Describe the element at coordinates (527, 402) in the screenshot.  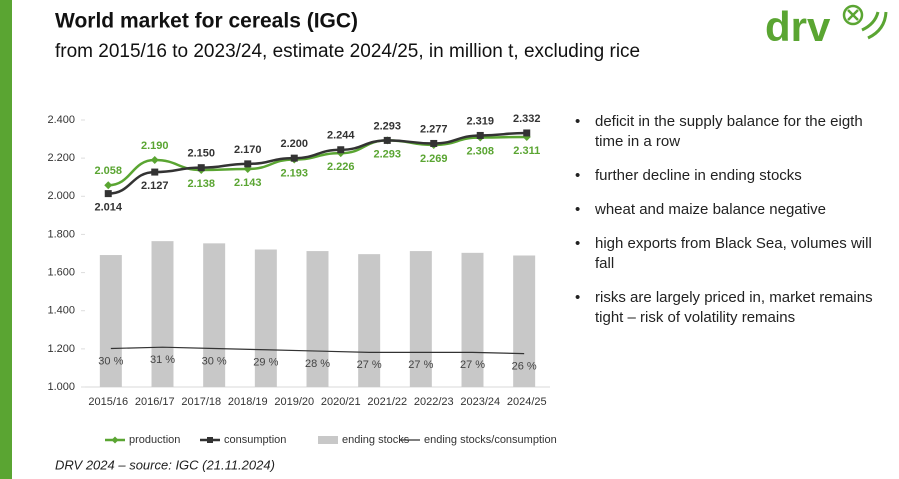
I see `x-tick-label: 2024/25` at that location.